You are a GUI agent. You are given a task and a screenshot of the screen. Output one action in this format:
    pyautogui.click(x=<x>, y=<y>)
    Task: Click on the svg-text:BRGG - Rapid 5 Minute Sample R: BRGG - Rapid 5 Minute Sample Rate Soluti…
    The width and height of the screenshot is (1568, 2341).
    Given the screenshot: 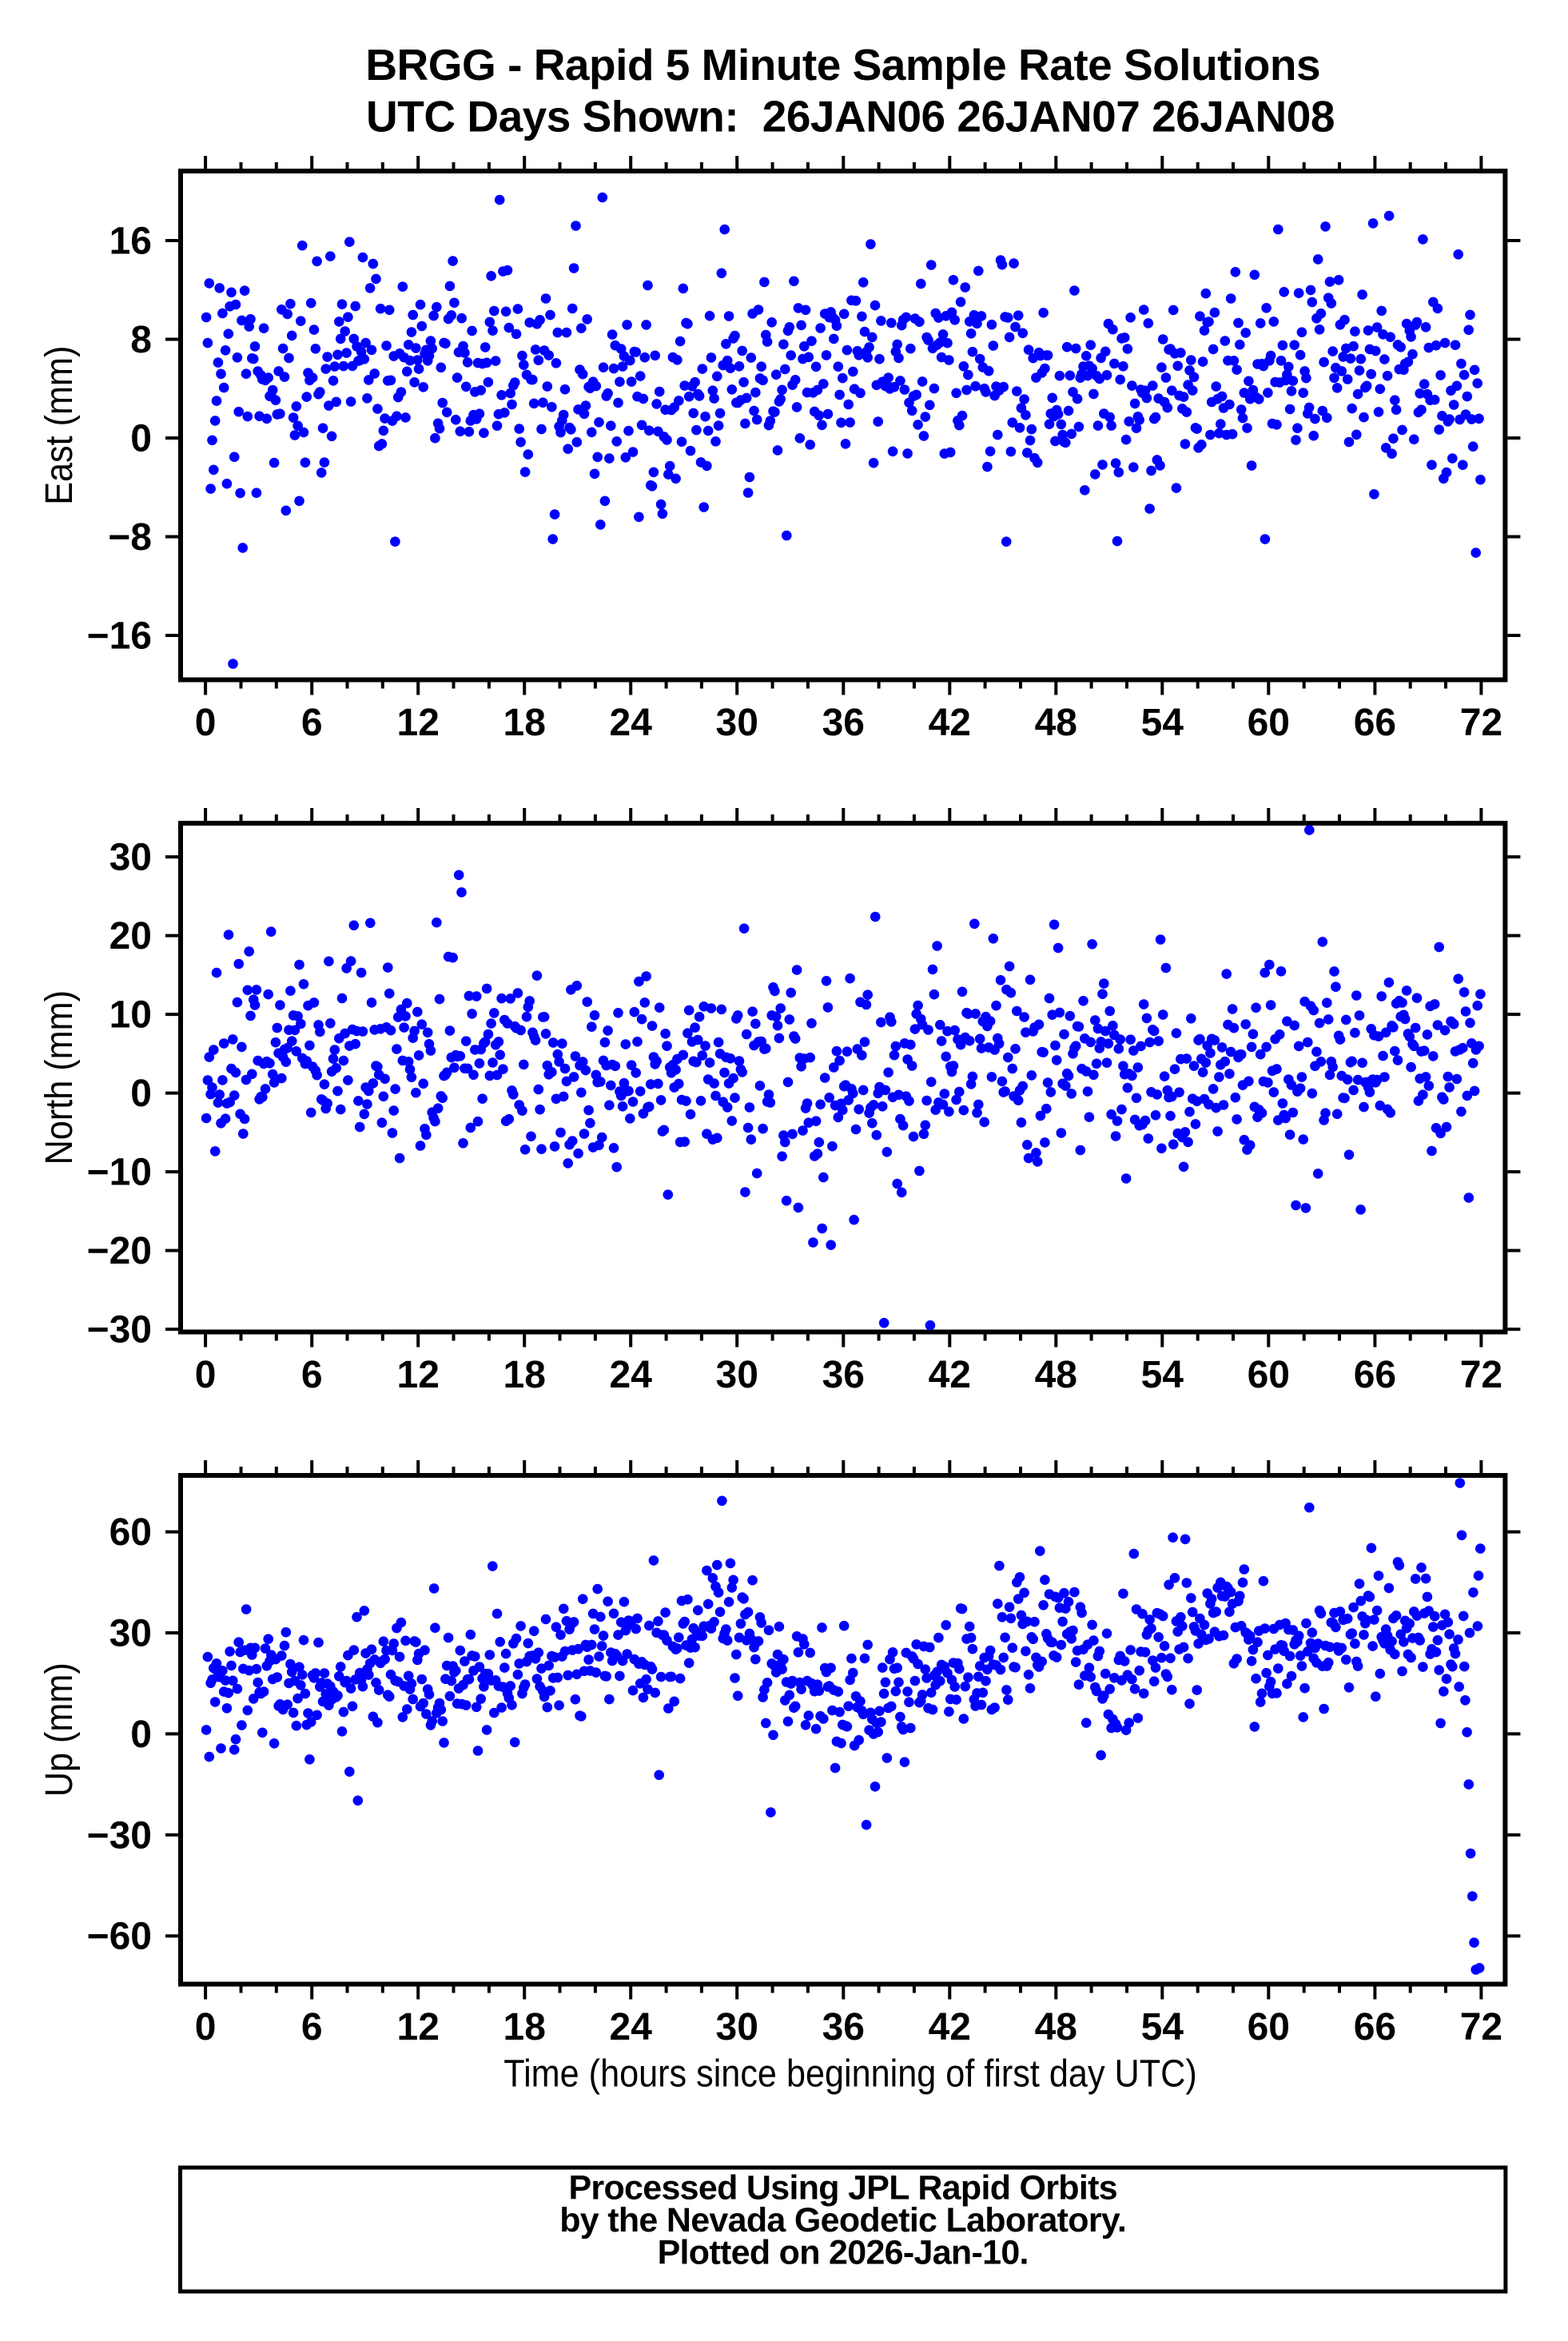 What is the action you would take?
    pyautogui.click(x=842, y=65)
    